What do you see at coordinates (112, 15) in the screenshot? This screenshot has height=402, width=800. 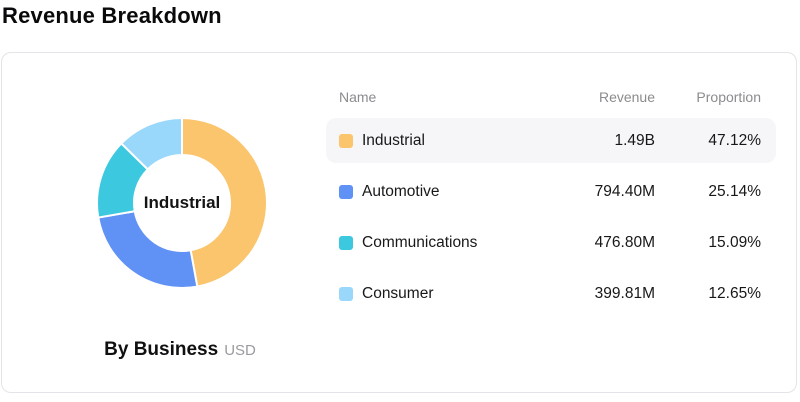 I see `page-title: Revenue Breakdown` at bounding box center [112, 15].